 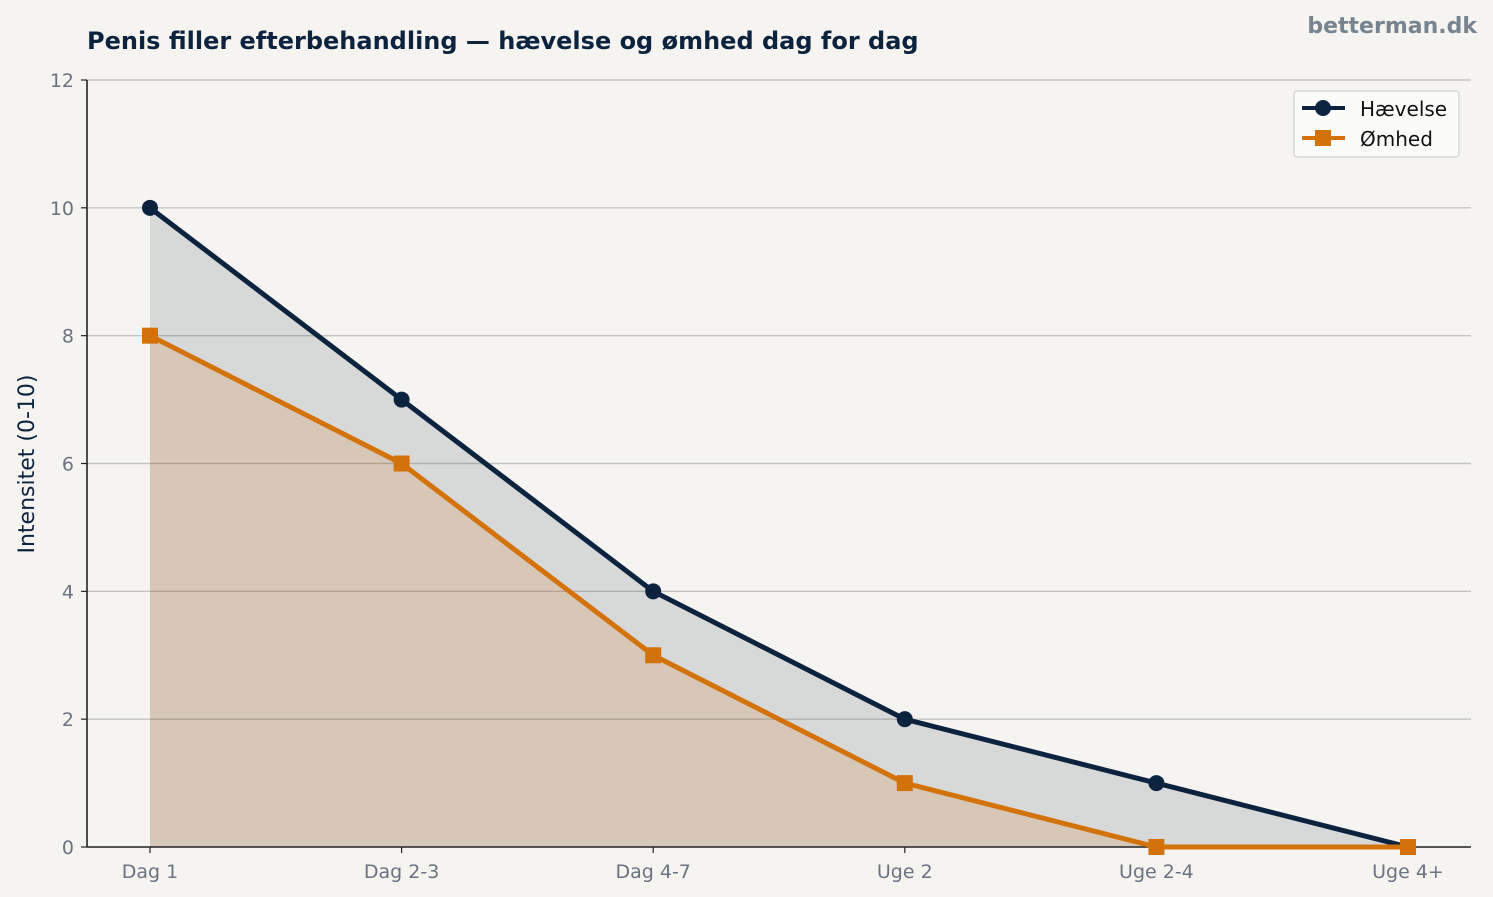 I want to click on y-axis-label: Intensitet (0-10), so click(x=27, y=464).